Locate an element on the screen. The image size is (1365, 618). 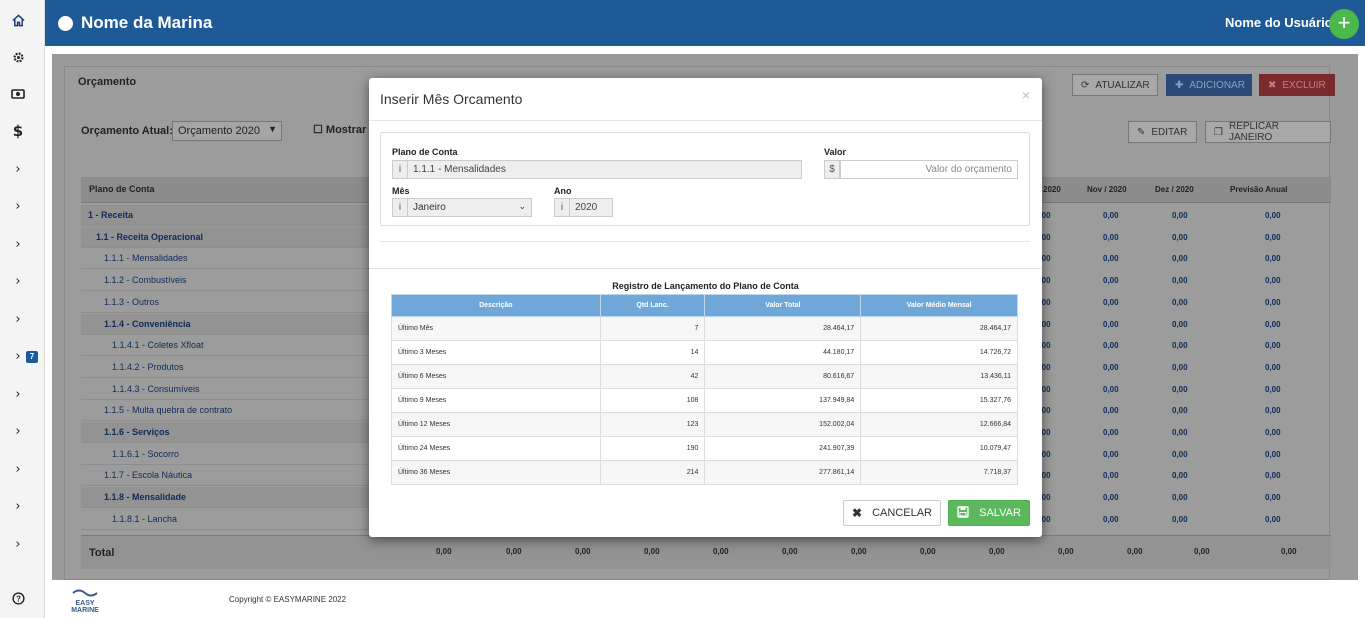
excluir-button: ✖ EXCLUIR is located at coordinates (1297, 85).